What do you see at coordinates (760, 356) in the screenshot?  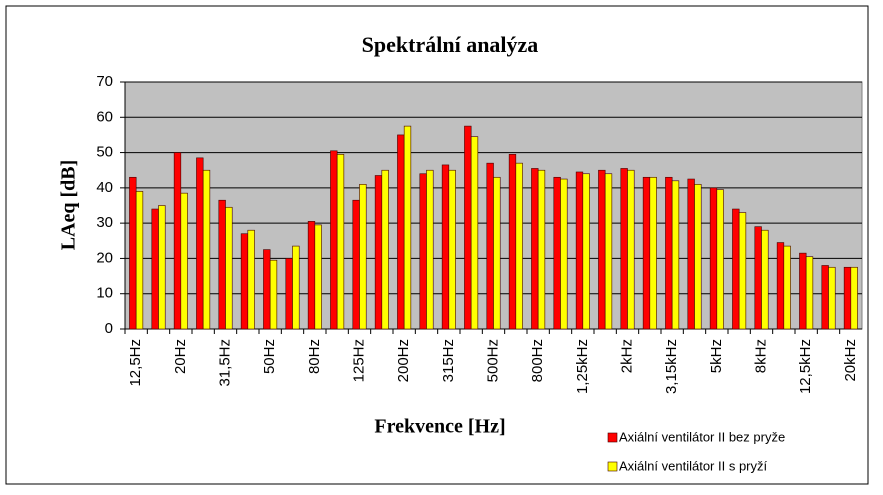 I see `x-tick-label: 8kHz` at bounding box center [760, 356].